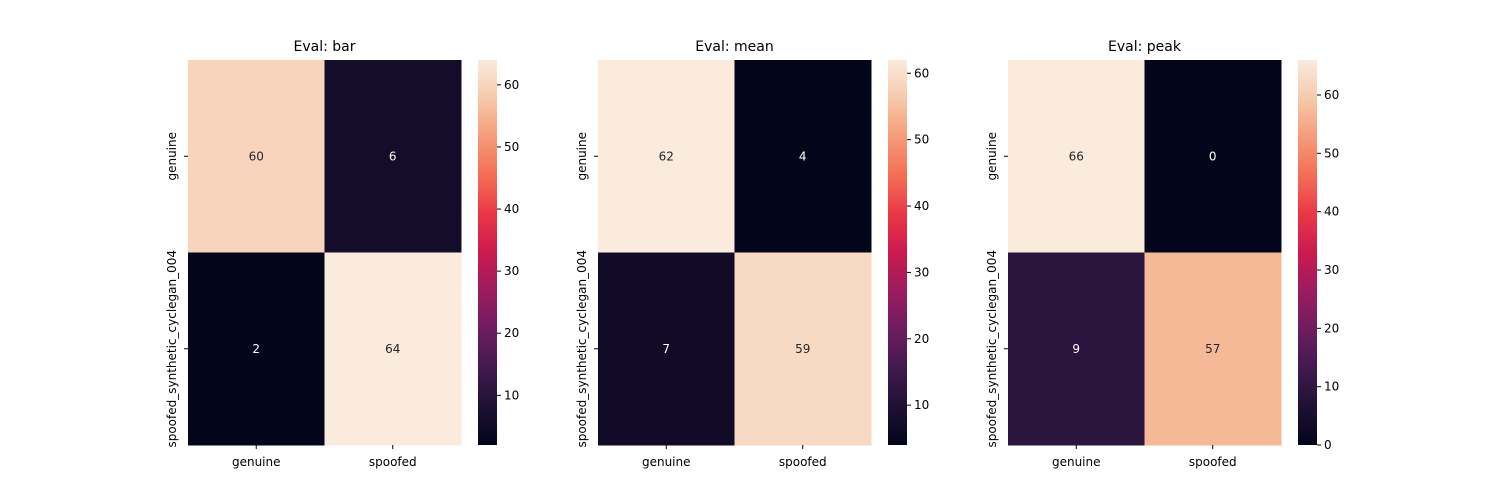 The image size is (1500, 500). I want to click on chart-title: Eval: peak, so click(1145, 47).